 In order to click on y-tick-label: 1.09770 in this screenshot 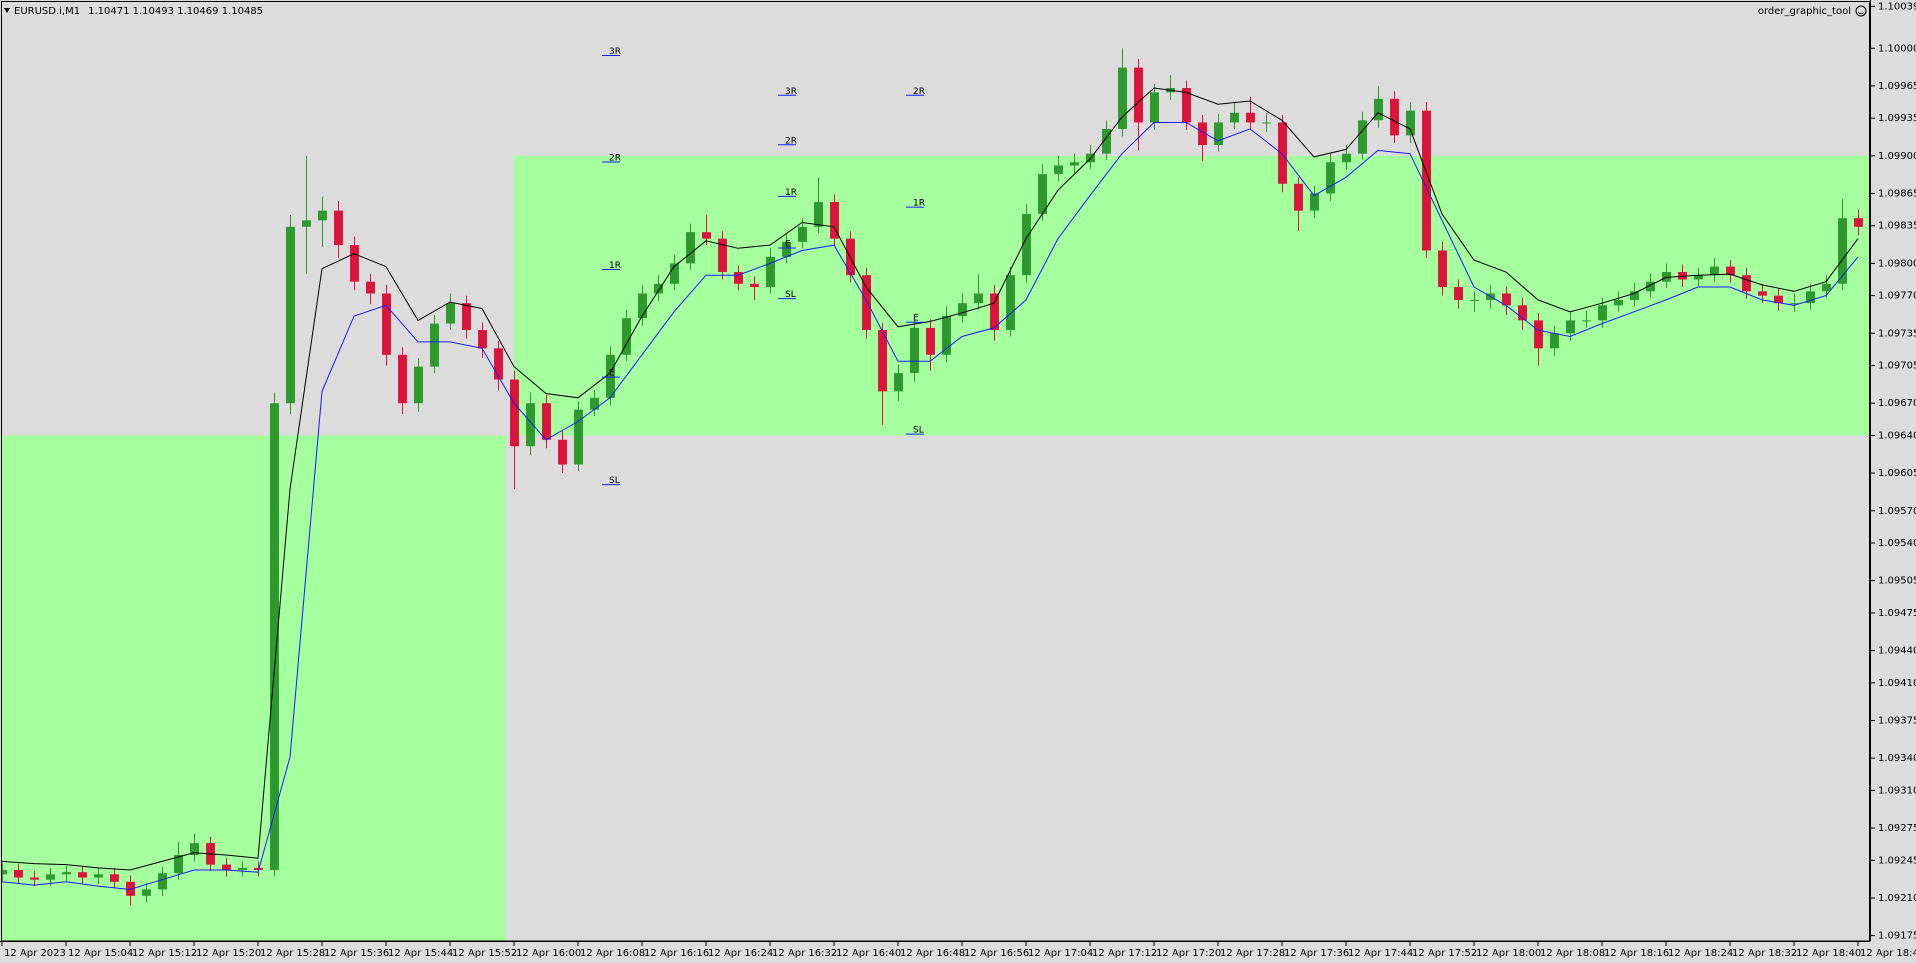, I will do `click(1897, 296)`.